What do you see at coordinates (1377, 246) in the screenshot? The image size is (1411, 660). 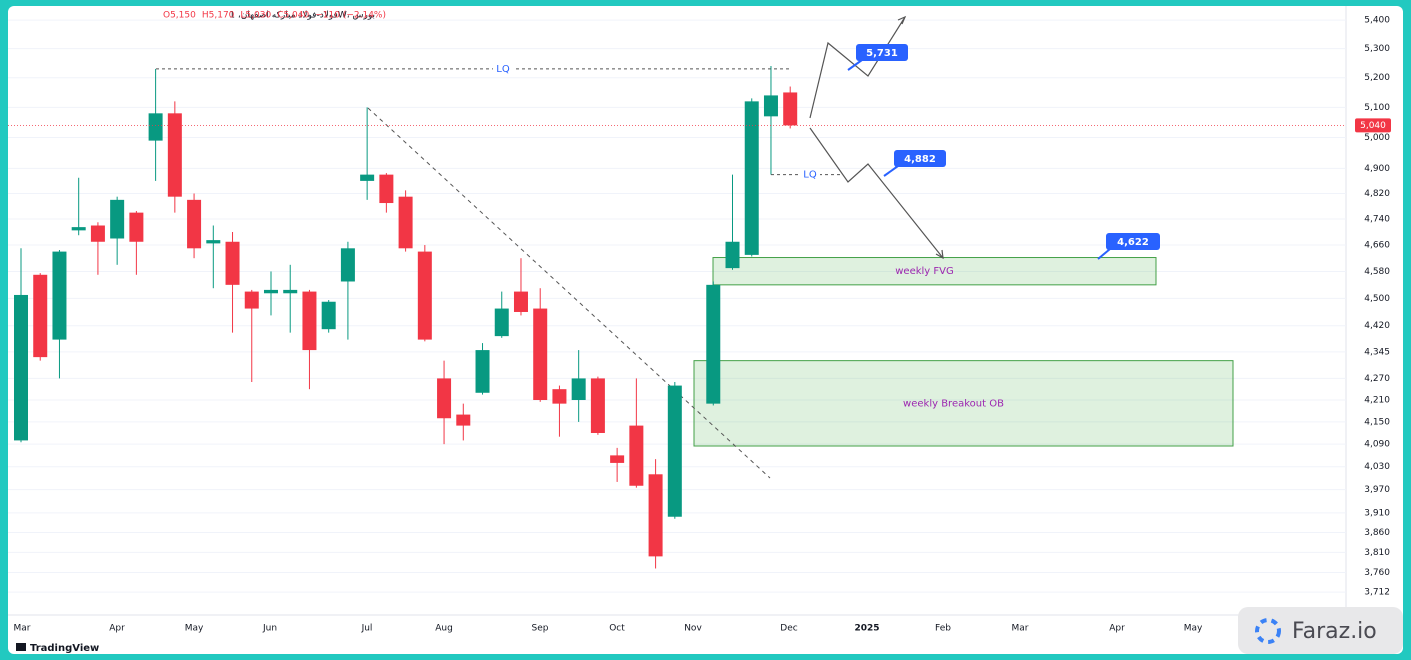 I see `y-tick-label: 4,660` at bounding box center [1377, 246].